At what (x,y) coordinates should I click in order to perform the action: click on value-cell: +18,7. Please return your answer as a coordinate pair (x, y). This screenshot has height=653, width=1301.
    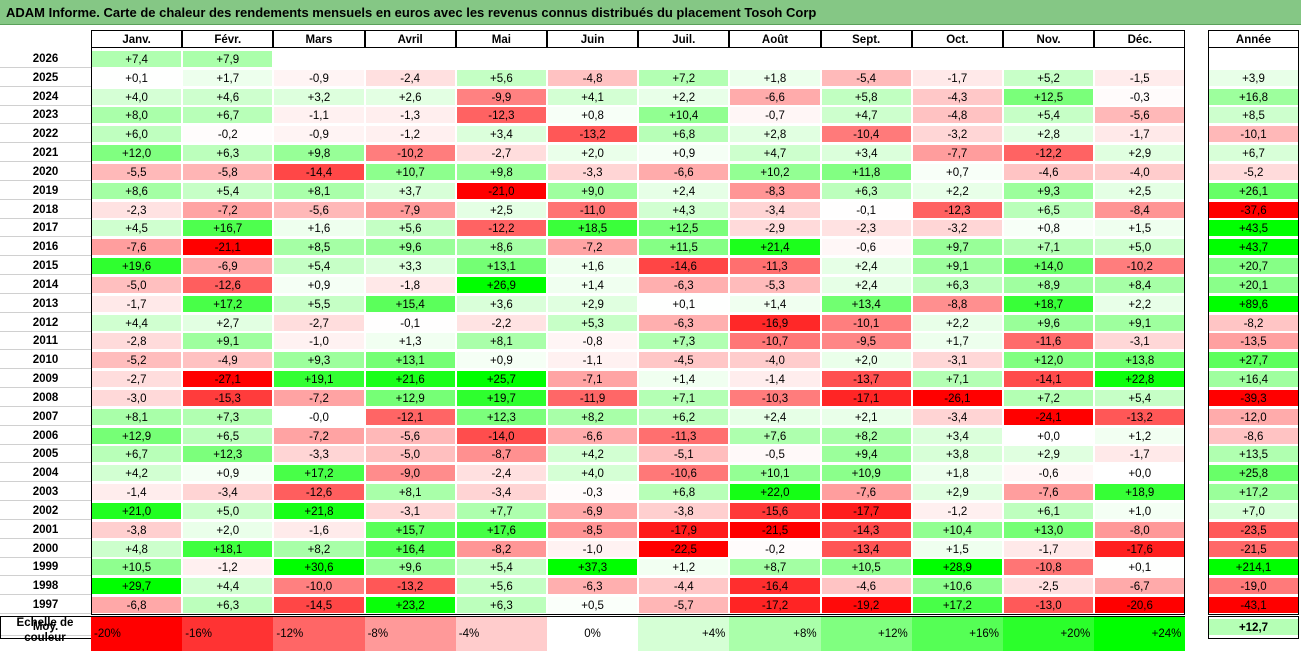
    Looking at the image, I should click on (1049, 303).